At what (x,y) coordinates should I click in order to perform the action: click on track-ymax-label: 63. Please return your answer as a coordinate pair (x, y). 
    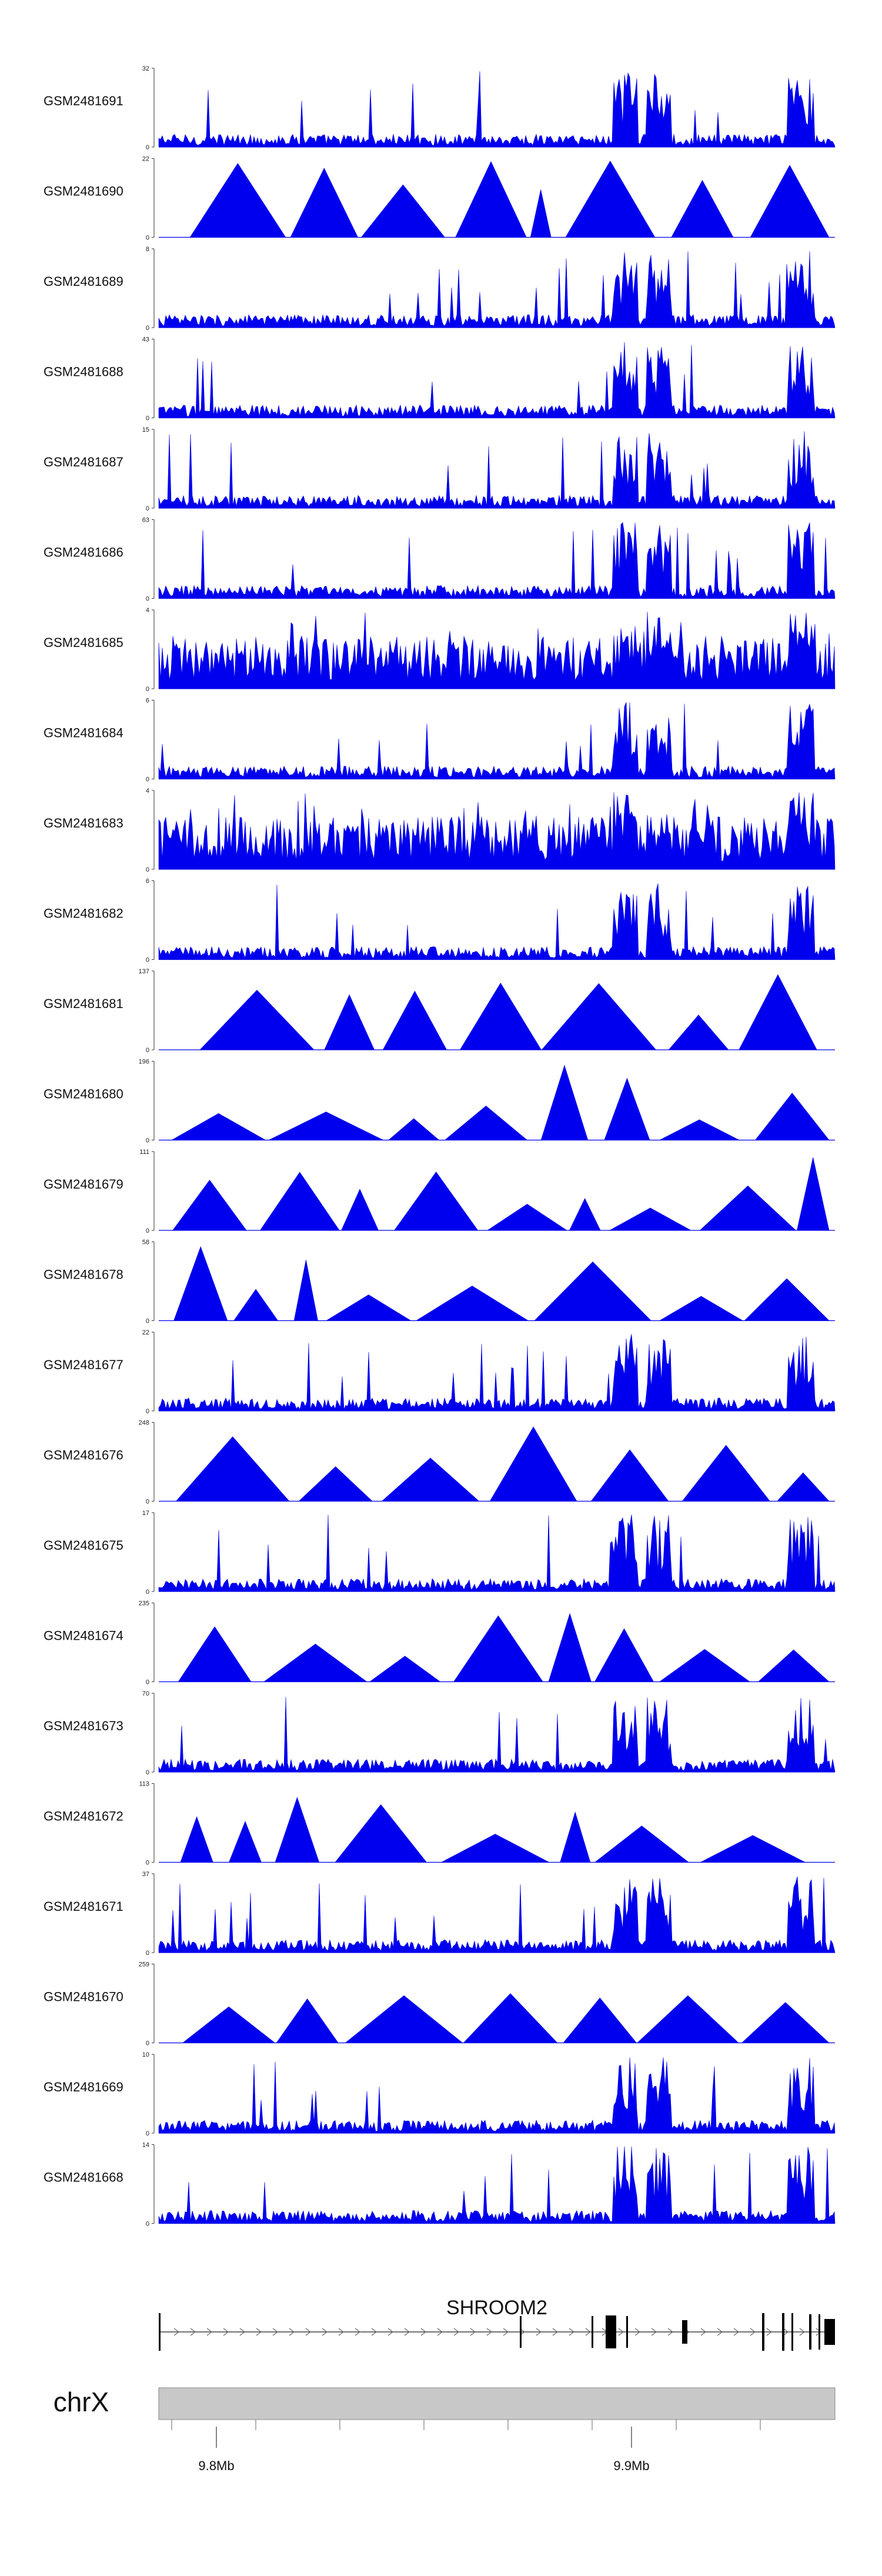
    Looking at the image, I should click on (145, 520).